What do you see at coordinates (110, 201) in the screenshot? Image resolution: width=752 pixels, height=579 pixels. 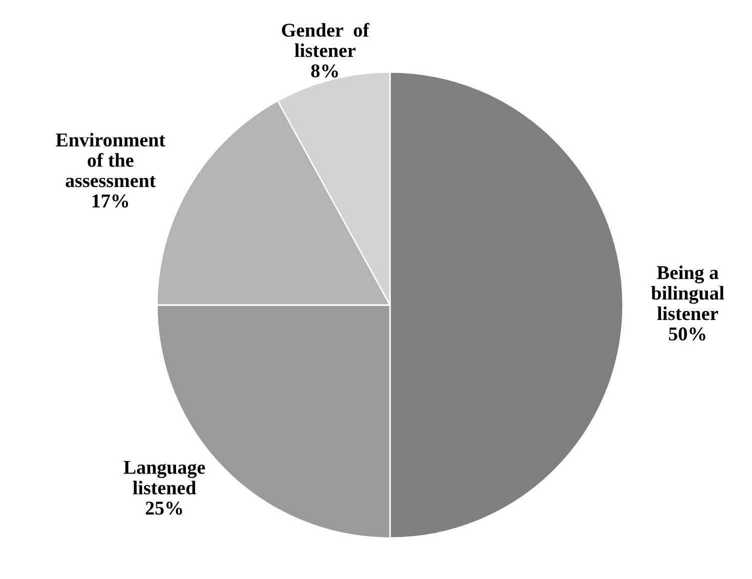 I see `data-label: 17%` at bounding box center [110, 201].